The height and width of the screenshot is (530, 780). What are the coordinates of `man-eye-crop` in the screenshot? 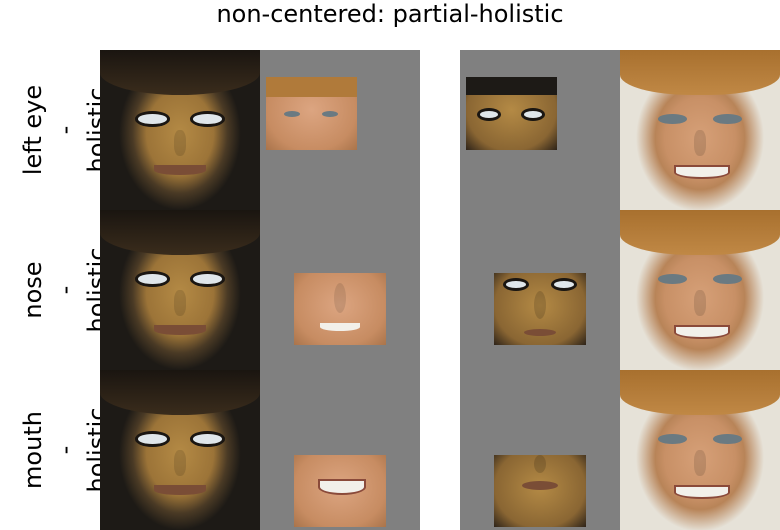 It's located at (311, 113).